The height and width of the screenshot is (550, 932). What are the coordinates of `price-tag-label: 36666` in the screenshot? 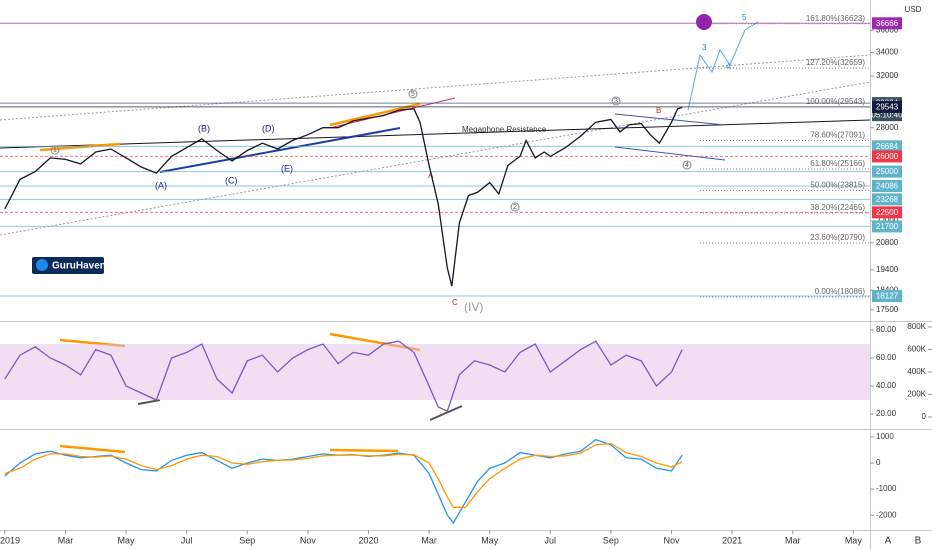 It's located at (887, 23).